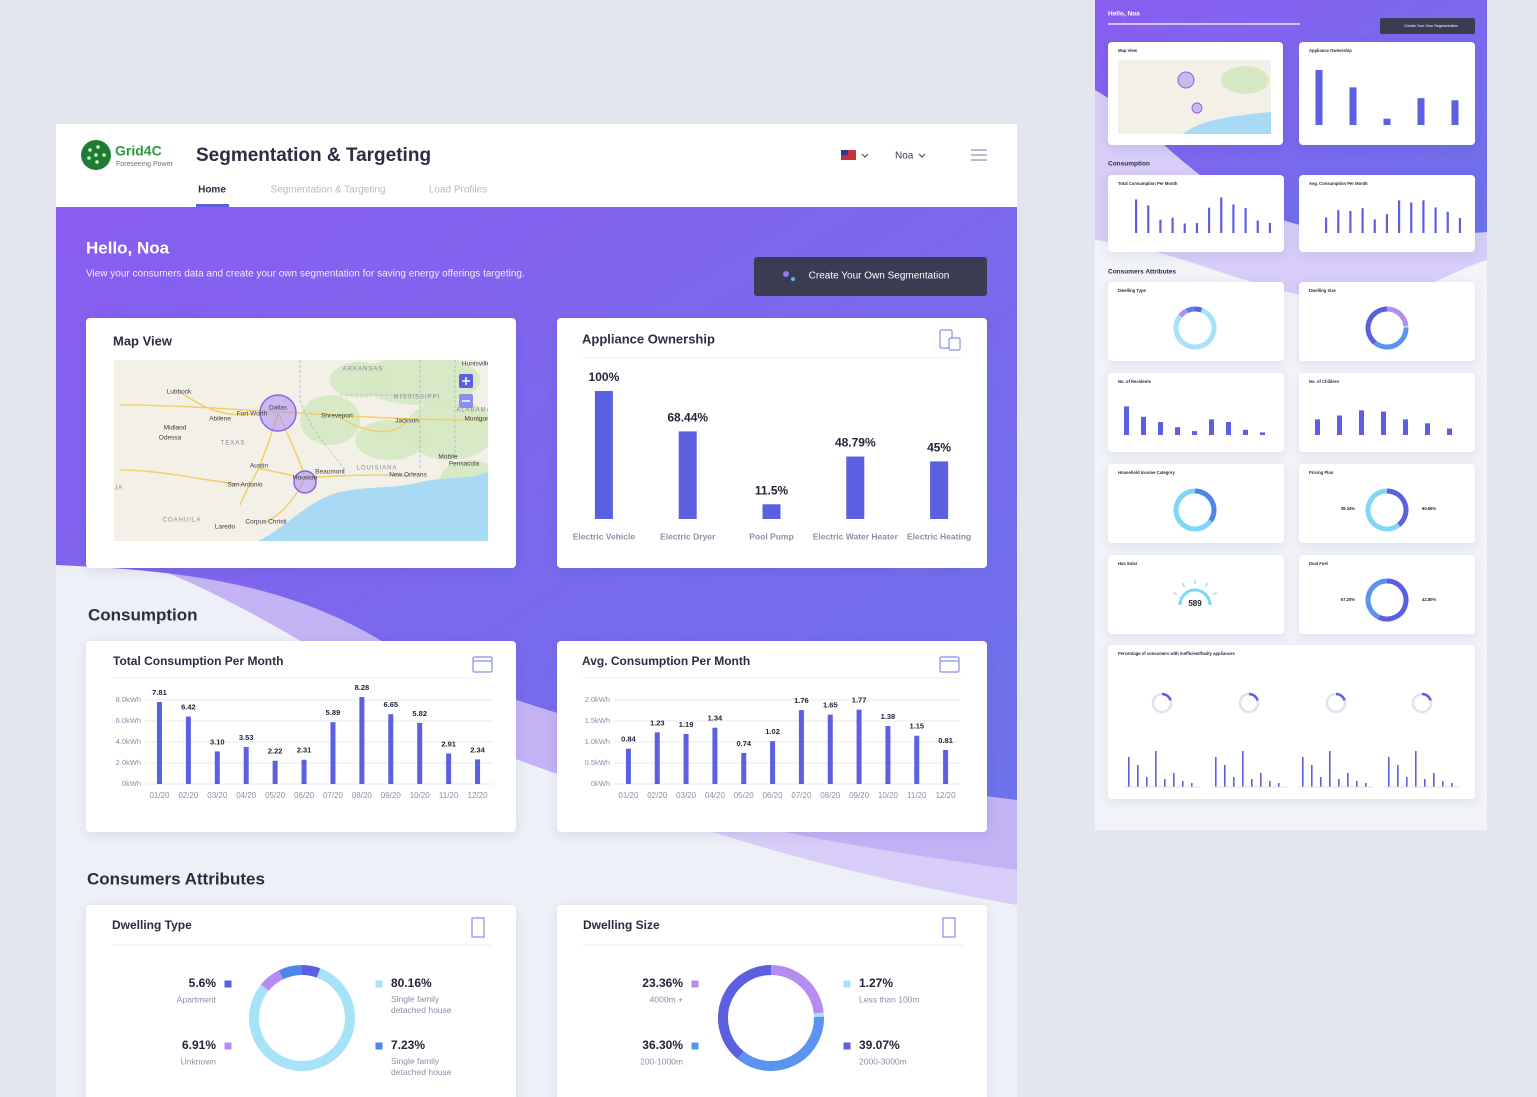 This screenshot has height=1097, width=1537. Describe the element at coordinates (848, 155) in the screenshot. I see `flag` at that location.